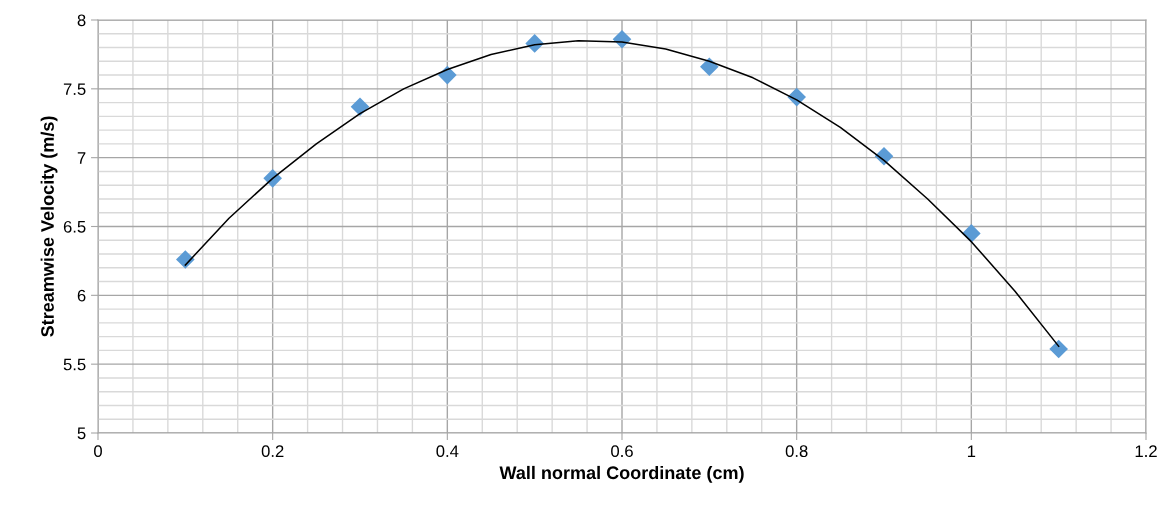  Describe the element at coordinates (49, 226) in the screenshot. I see `y-axis-title: Streamwise Velocity (m/s)` at that location.